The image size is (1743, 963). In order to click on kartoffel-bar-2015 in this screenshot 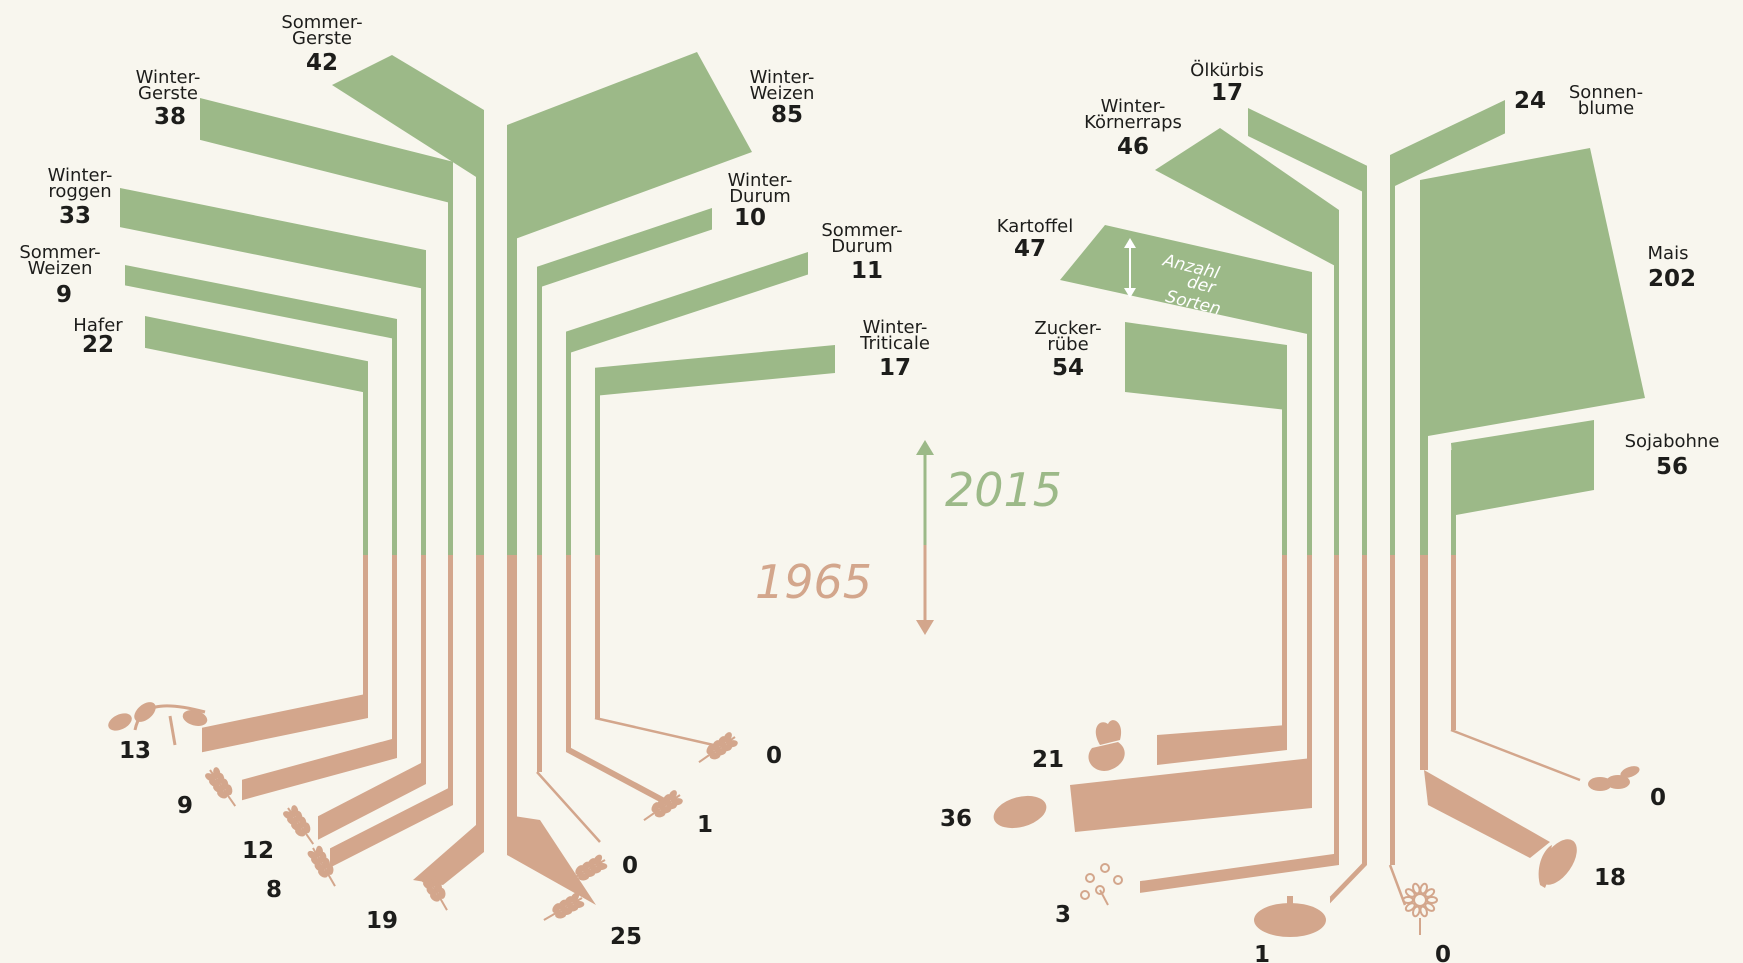, I will do `click(1186, 280)`.